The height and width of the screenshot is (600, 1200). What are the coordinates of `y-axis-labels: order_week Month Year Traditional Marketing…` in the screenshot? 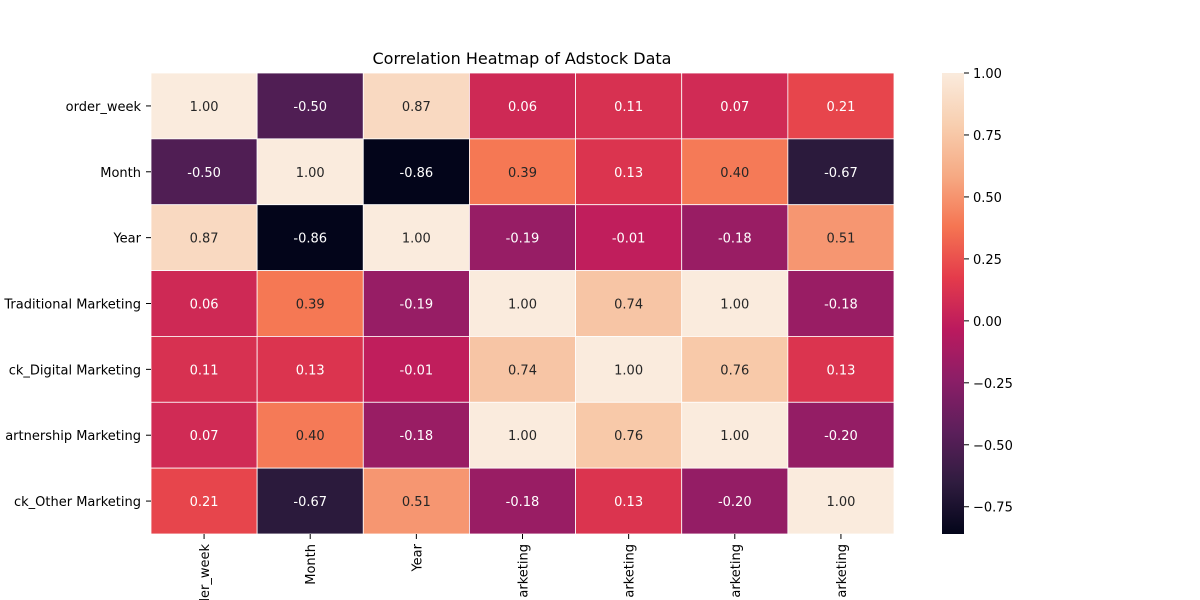 It's located at (77, 305).